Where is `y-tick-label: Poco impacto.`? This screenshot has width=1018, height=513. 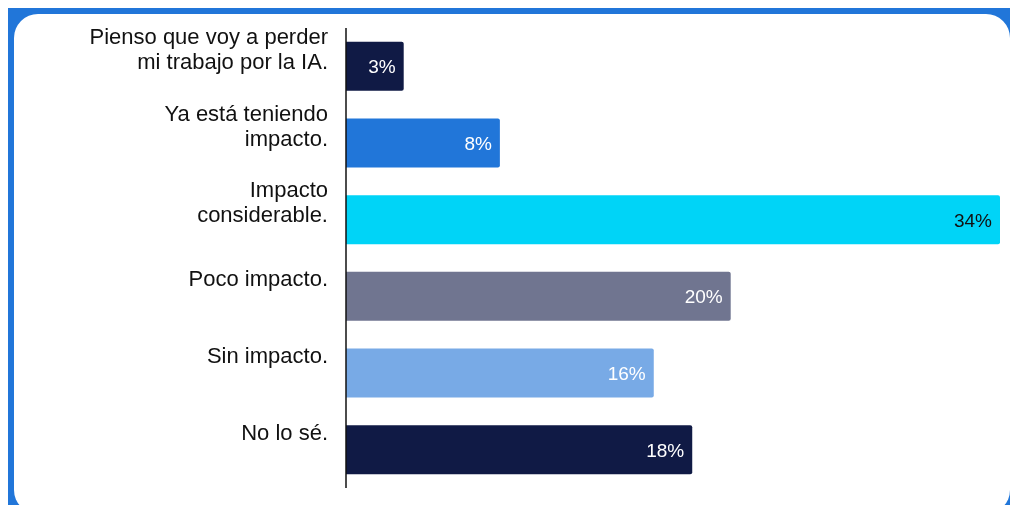
y-tick-label: Poco impacto. is located at coordinates (258, 279).